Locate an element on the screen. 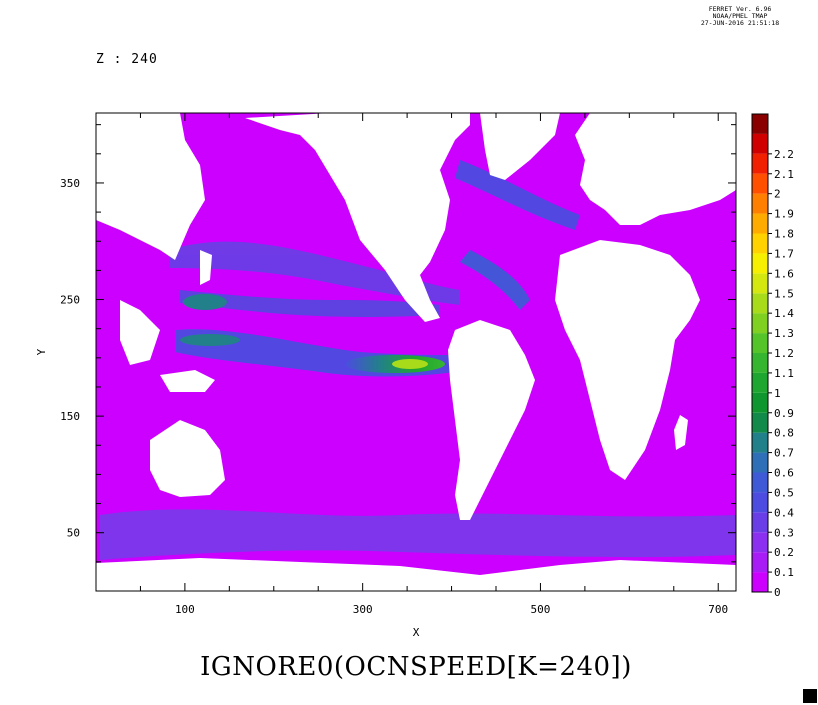 The height and width of the screenshot is (705, 818). y-tick-label: 50 is located at coordinates (73, 533).